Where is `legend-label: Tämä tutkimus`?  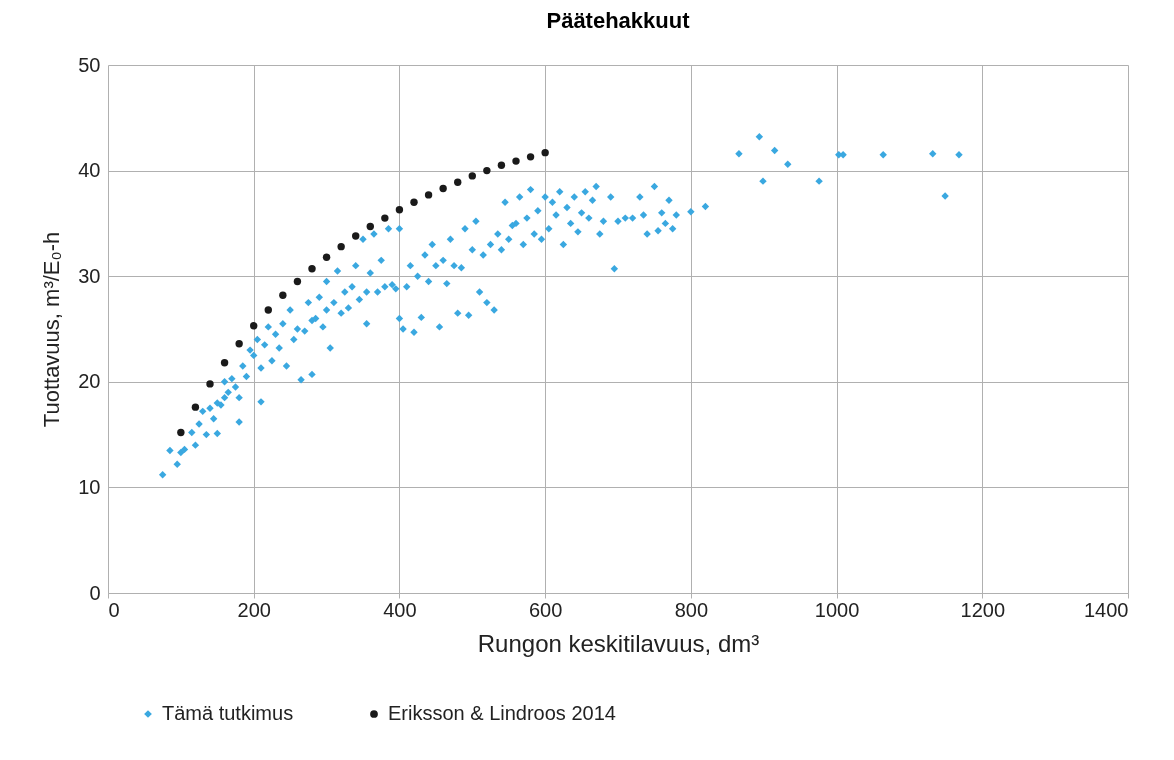
legend-label: Tämä tutkimus is located at coordinates (228, 713).